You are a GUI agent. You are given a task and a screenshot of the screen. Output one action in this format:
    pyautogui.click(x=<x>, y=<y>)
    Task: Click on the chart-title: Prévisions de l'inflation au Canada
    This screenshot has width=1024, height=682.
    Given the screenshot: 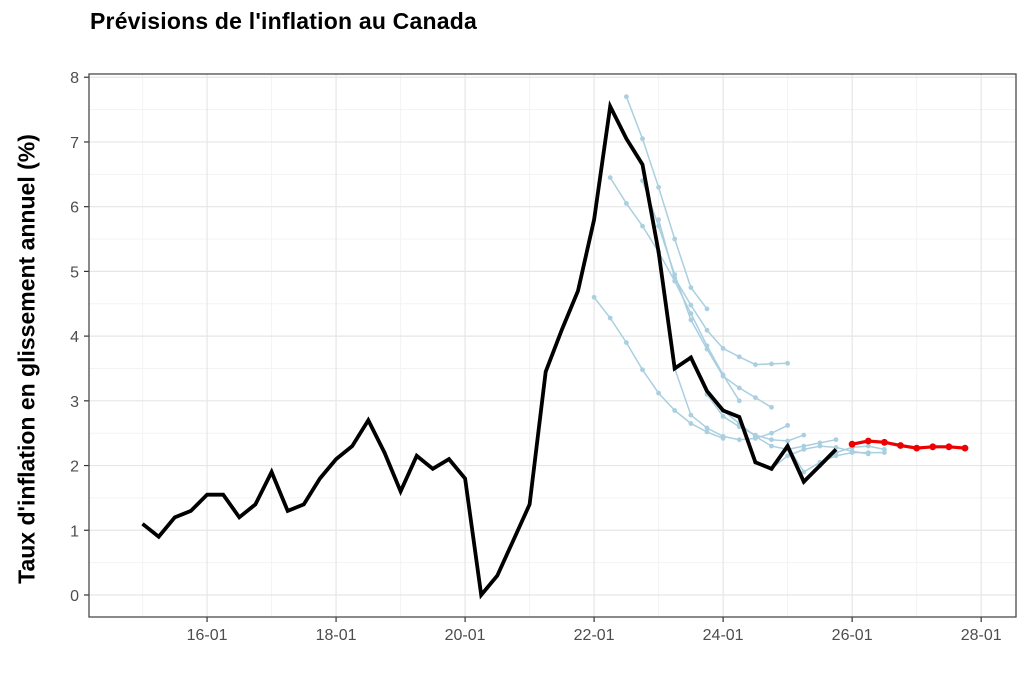 What is the action you would take?
    pyautogui.click(x=283, y=21)
    